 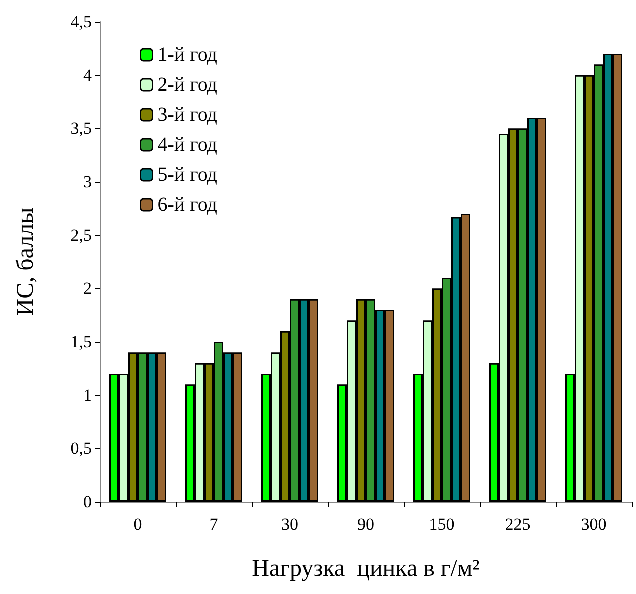 I want to click on y-tick-label: 1, so click(x=88, y=395).